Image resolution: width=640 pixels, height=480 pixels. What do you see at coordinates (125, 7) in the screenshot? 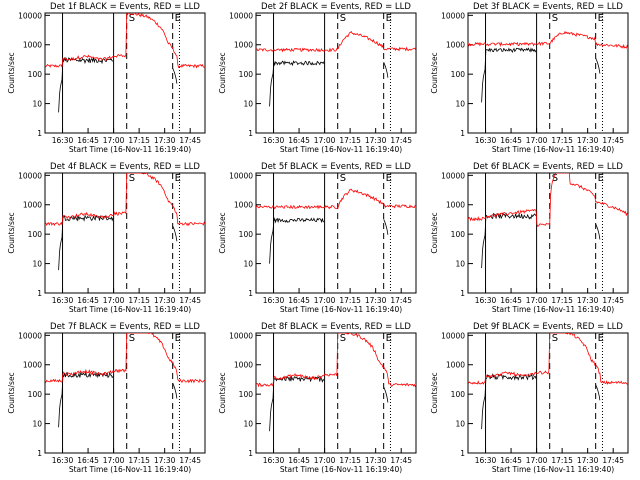
I see `panel-title: Det 1f BLACK = Events, RED = LLD` at bounding box center [125, 7].